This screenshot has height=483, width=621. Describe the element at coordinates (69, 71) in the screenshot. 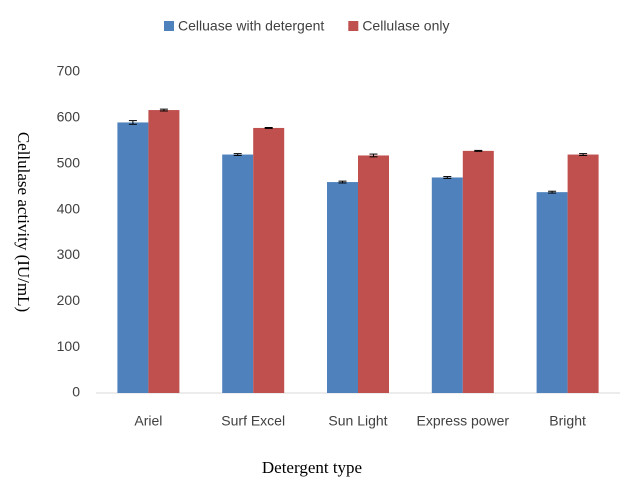

I see `y-tick-label: 700` at that location.